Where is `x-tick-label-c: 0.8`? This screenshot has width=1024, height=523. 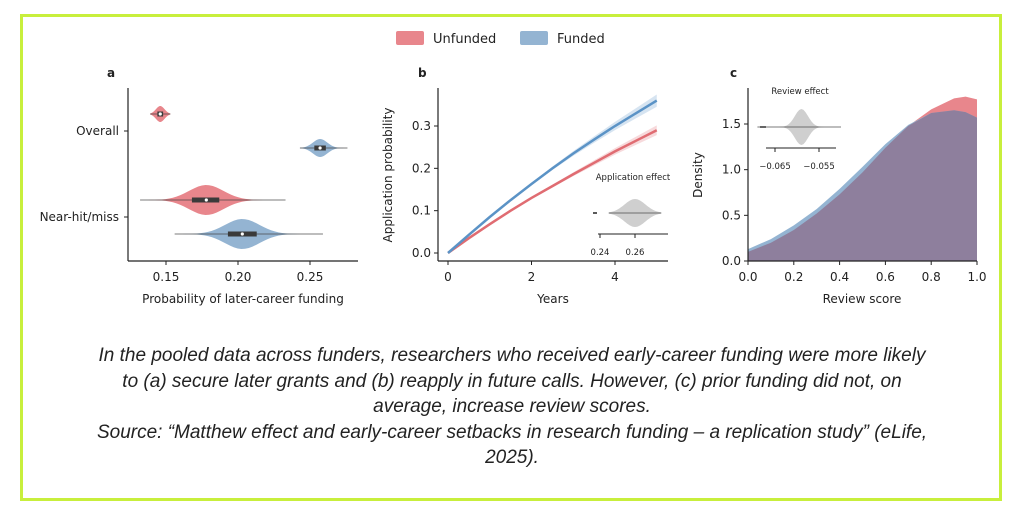 x-tick-label-c: 0.8 is located at coordinates (931, 277).